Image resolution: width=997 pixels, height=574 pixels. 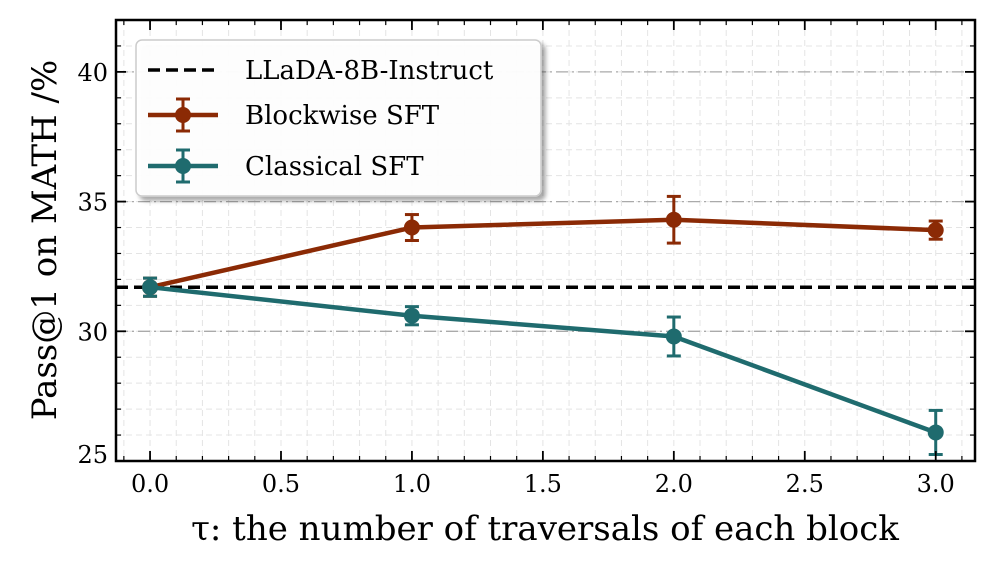 I want to click on legend-baseline-label: LLaDA-8B-Instruct, so click(x=369, y=71).